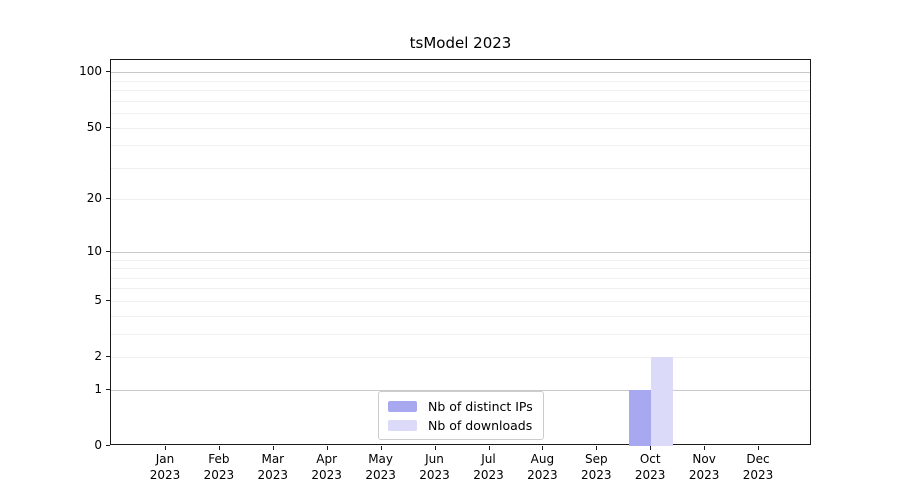 This screenshot has width=900, height=500. What do you see at coordinates (273, 467) in the screenshot?
I see `x-tick-label: Mar 2023` at bounding box center [273, 467].